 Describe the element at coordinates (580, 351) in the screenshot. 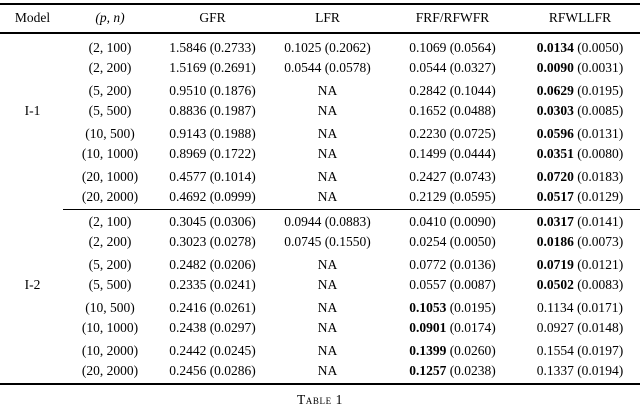

I see `metric-cell-rfwllfr: 0.1554 (0.0197)` at that location.